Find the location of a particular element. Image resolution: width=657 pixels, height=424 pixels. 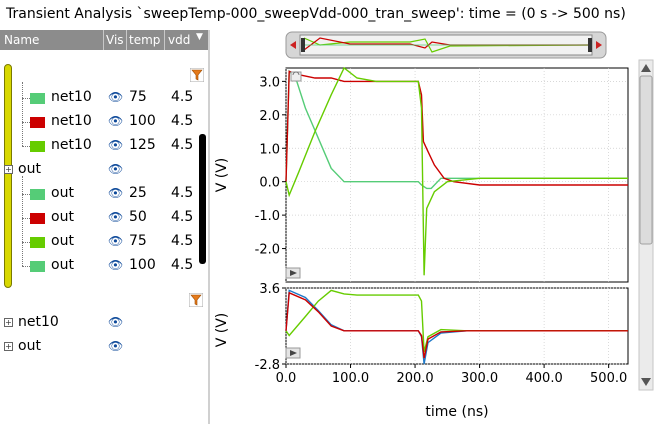

list-item: net10 👁 100 4.5 is located at coordinates (115, 122).